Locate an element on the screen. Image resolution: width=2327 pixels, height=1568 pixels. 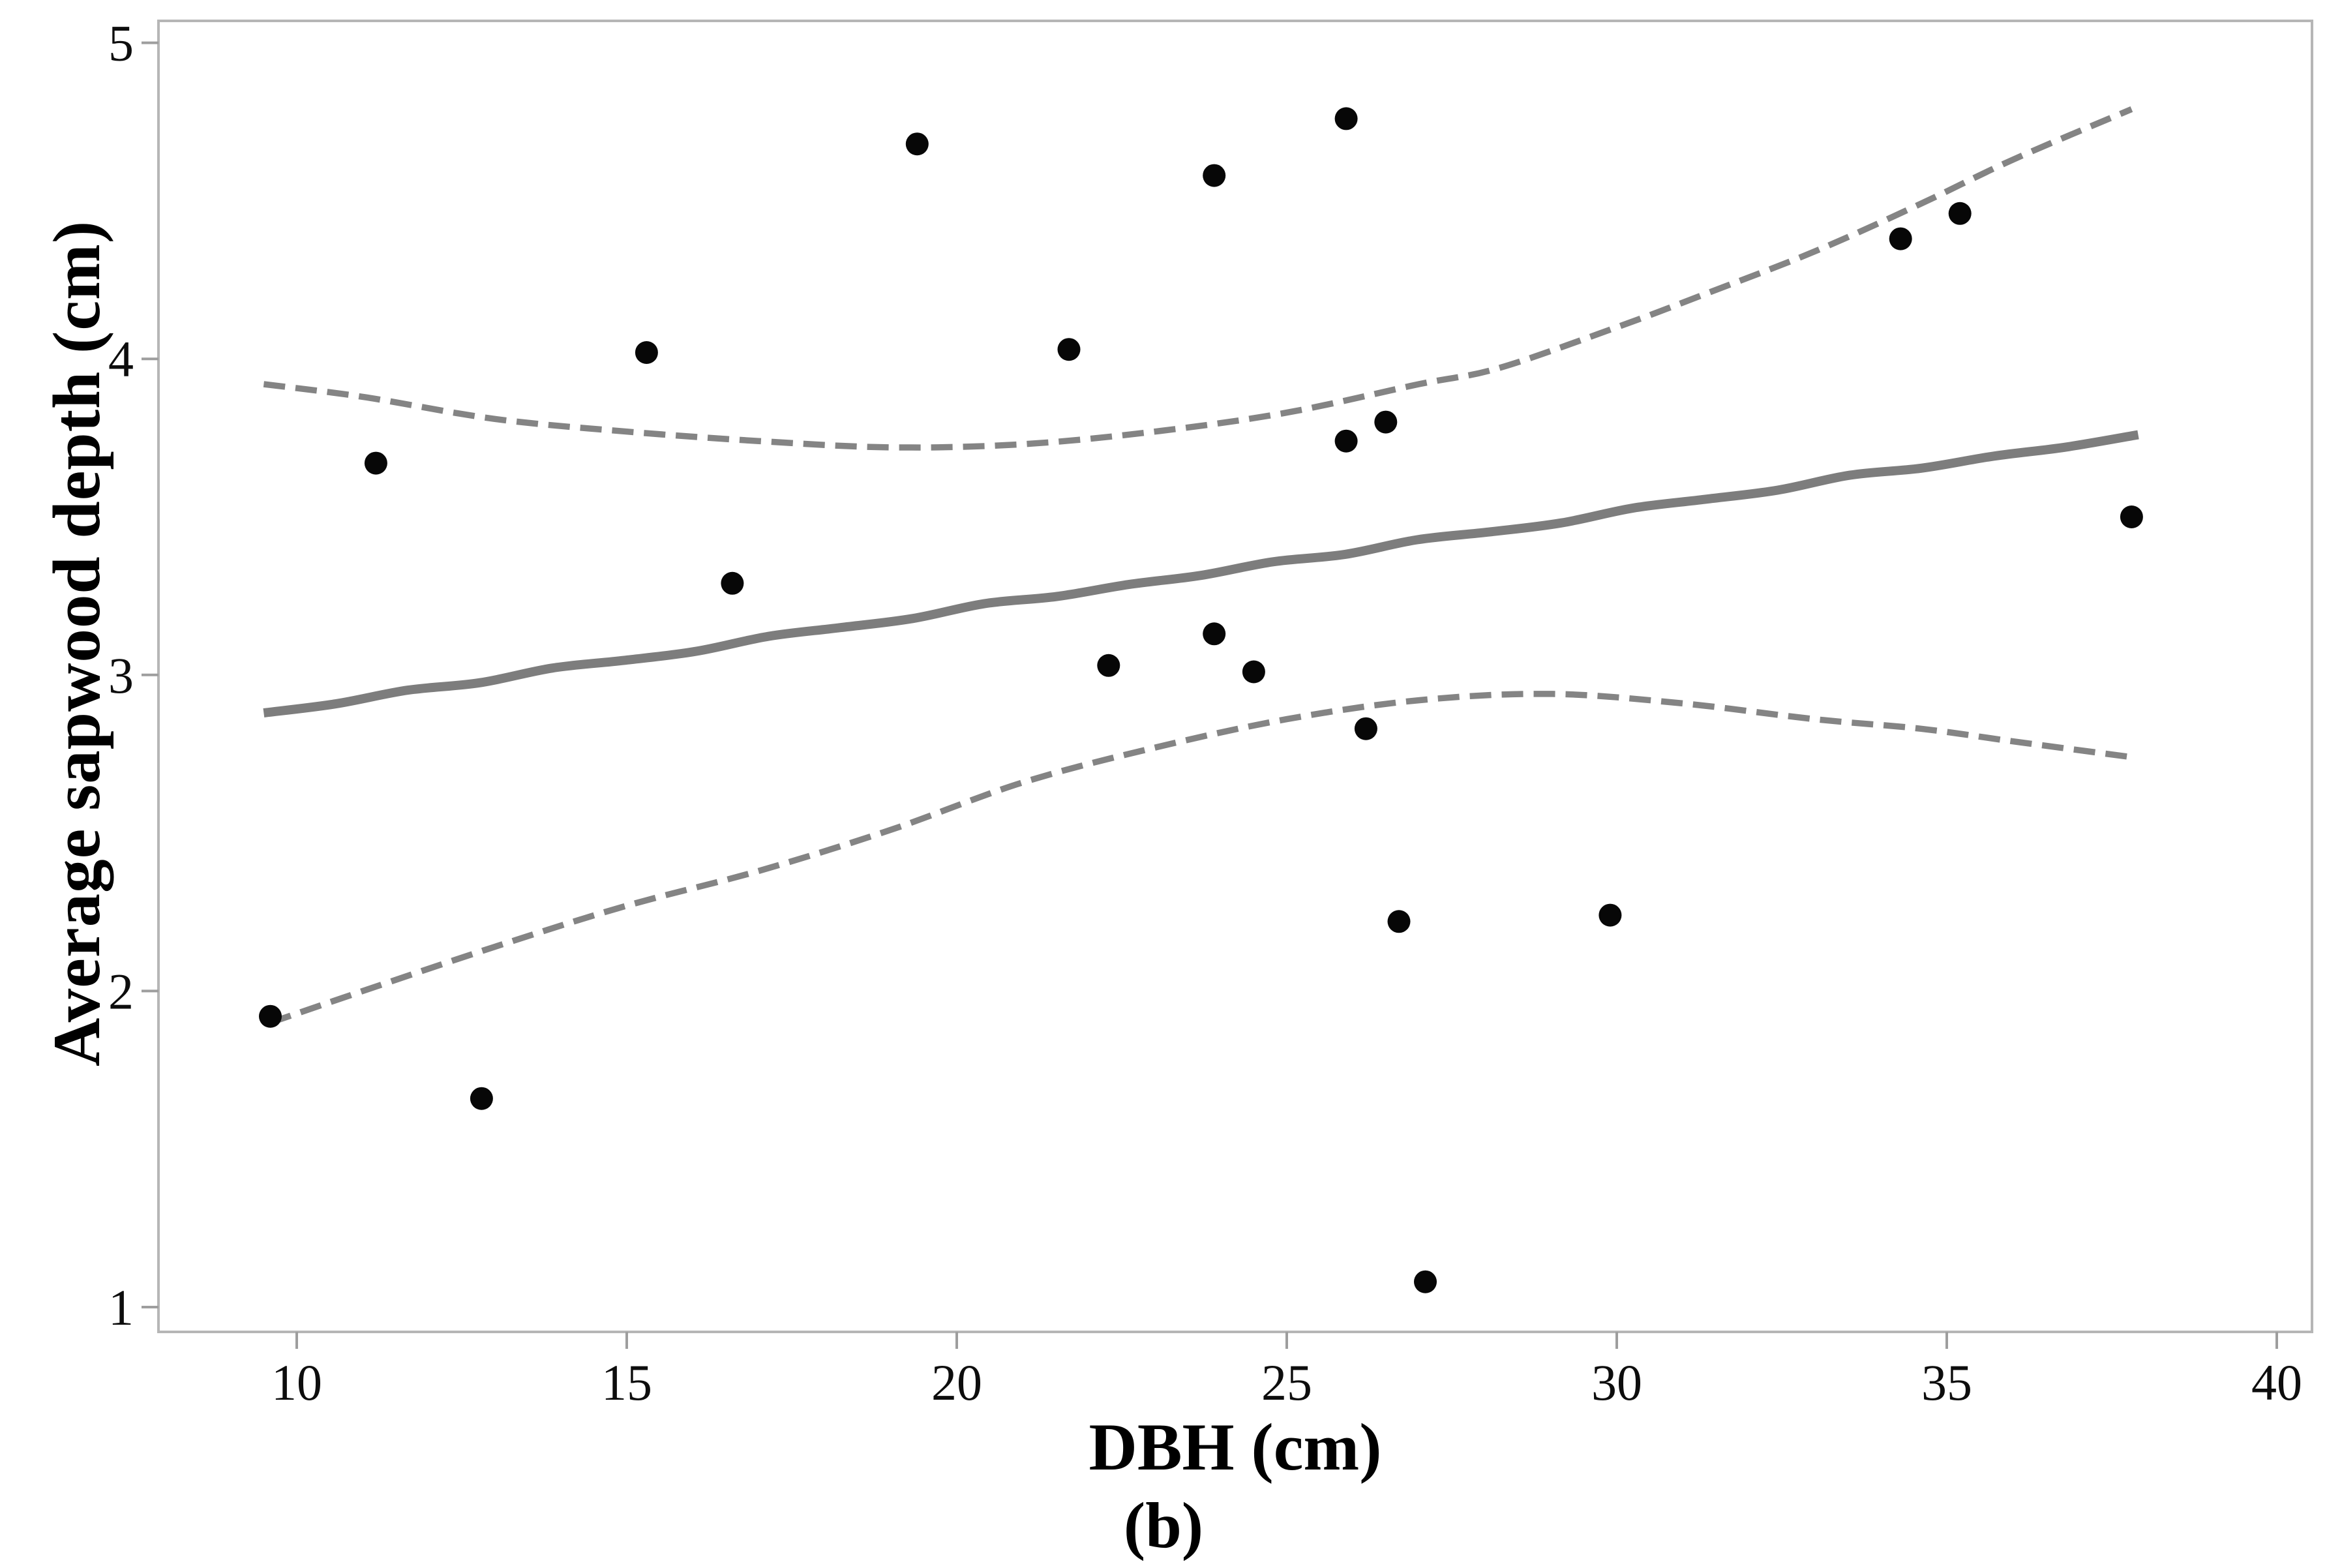
y-axis: 1 2 3 4 5 is located at coordinates (133, 675).